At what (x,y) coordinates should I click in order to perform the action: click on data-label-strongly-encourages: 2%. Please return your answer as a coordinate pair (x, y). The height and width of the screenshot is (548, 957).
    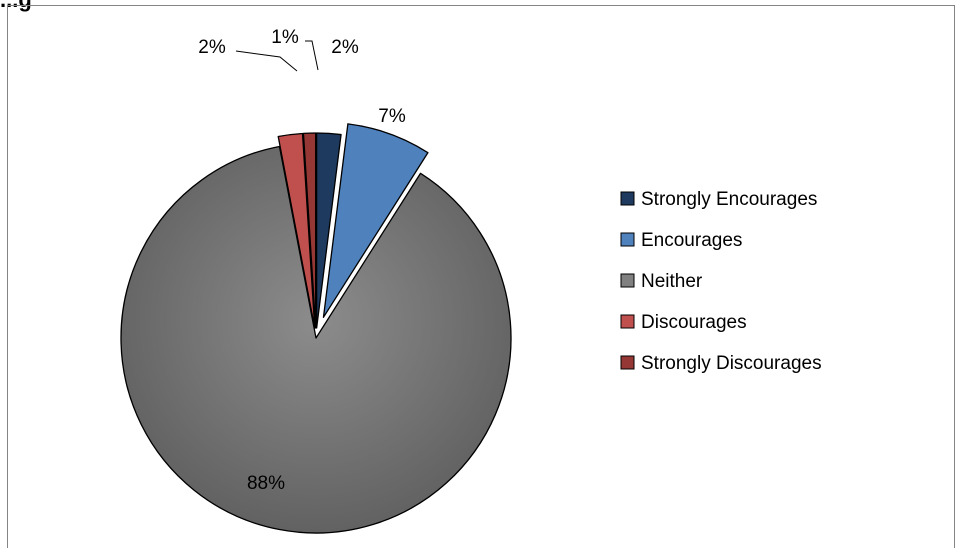
    Looking at the image, I should click on (345, 47).